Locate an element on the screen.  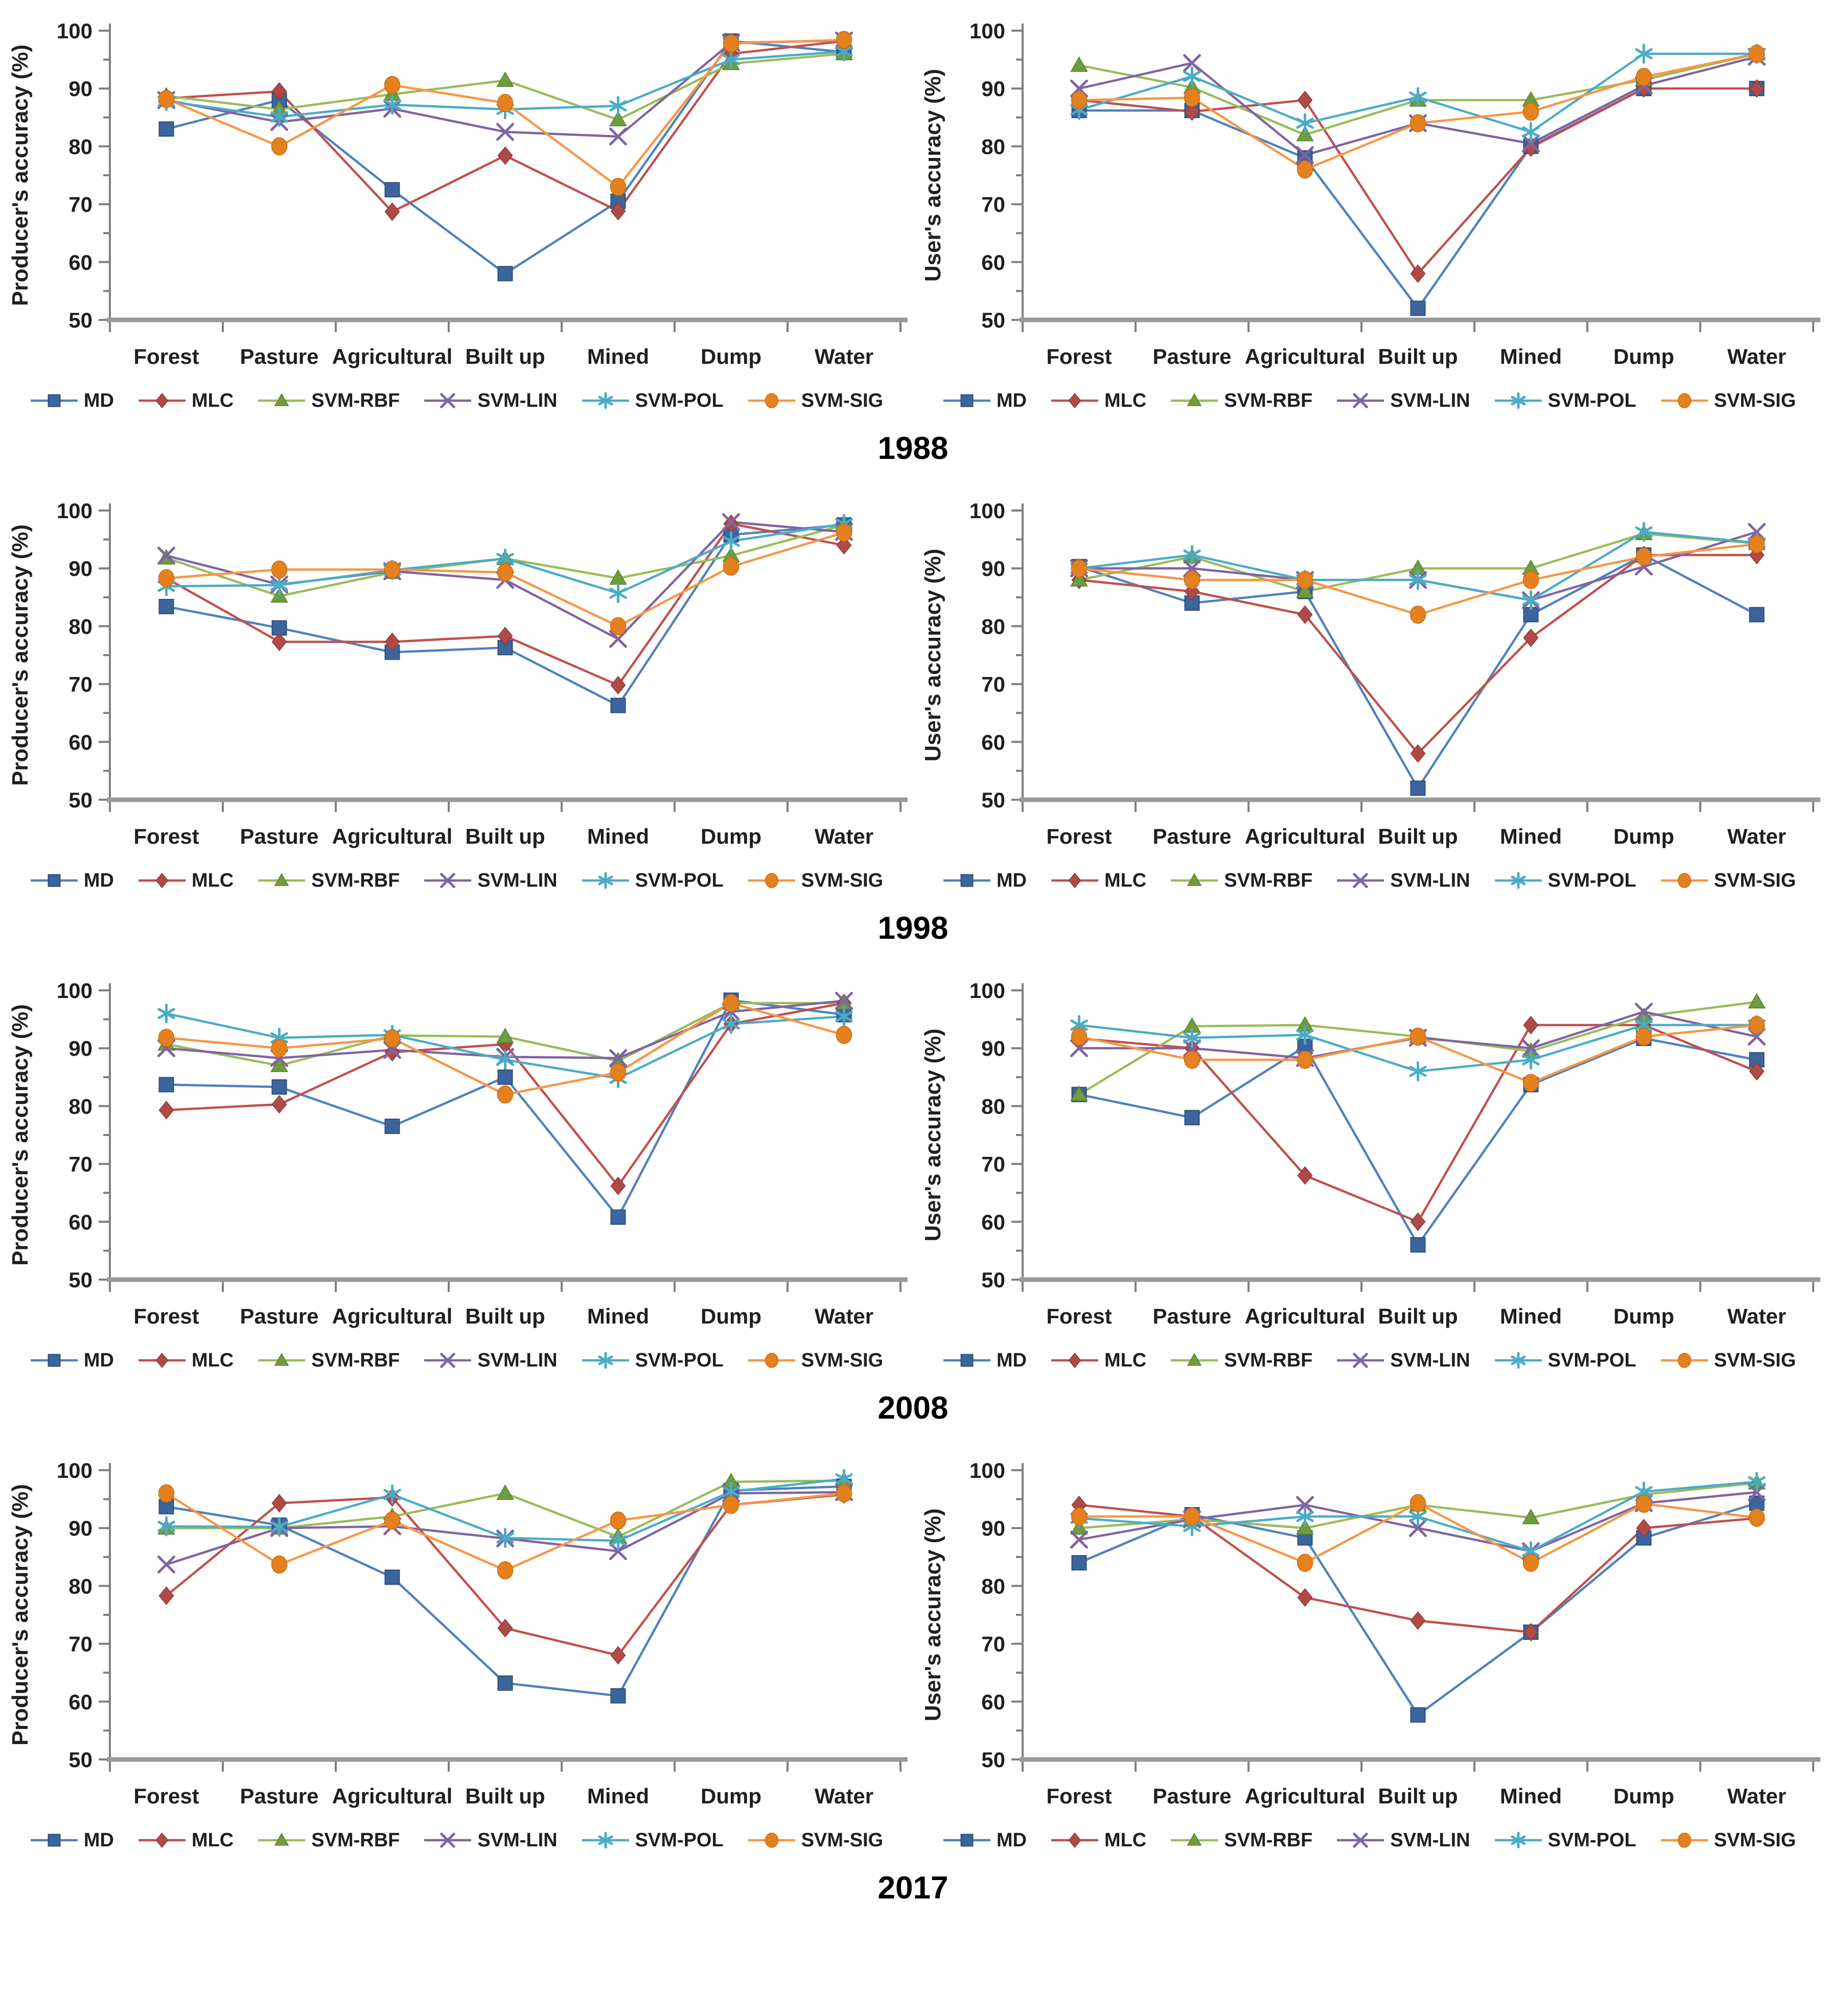
series-line-svm-lin is located at coordinates (505, 89).